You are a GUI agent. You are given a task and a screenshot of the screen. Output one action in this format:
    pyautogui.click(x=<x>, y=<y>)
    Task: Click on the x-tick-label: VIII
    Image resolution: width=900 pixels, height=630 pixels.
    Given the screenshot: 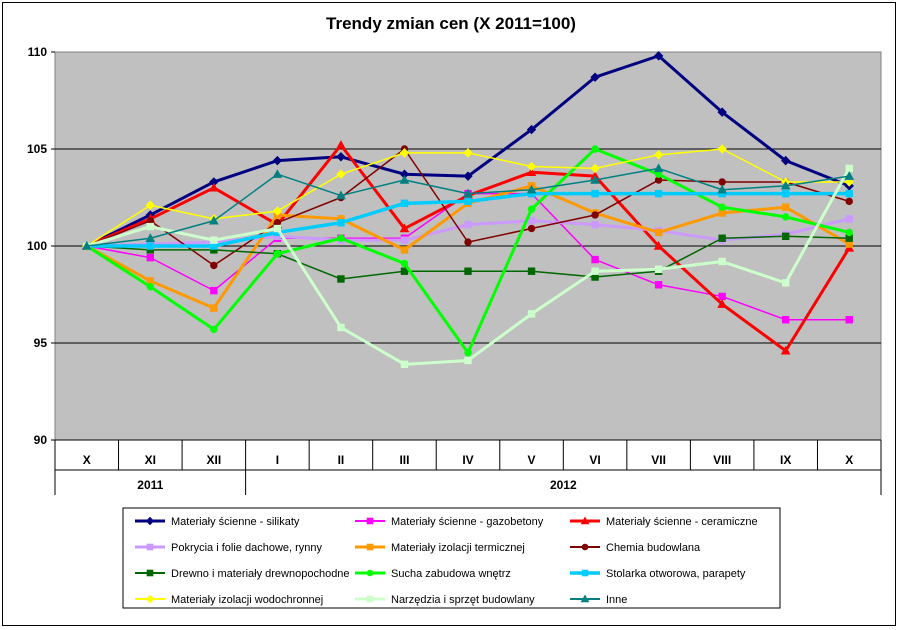 What is the action you would take?
    pyautogui.click(x=722, y=460)
    